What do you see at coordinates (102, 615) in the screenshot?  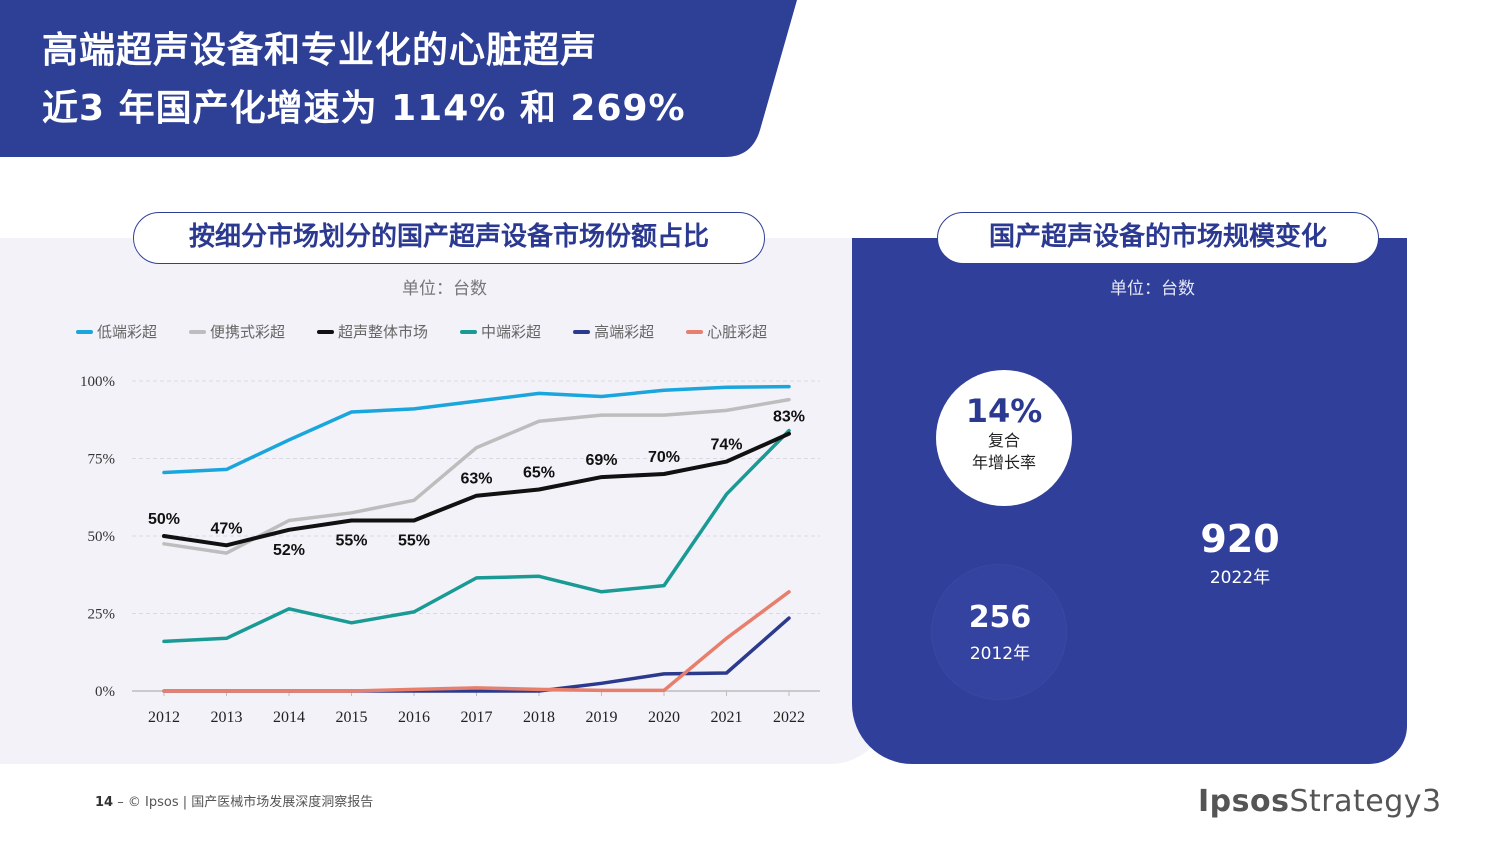 I see `y-tick-label: 25%` at bounding box center [102, 615].